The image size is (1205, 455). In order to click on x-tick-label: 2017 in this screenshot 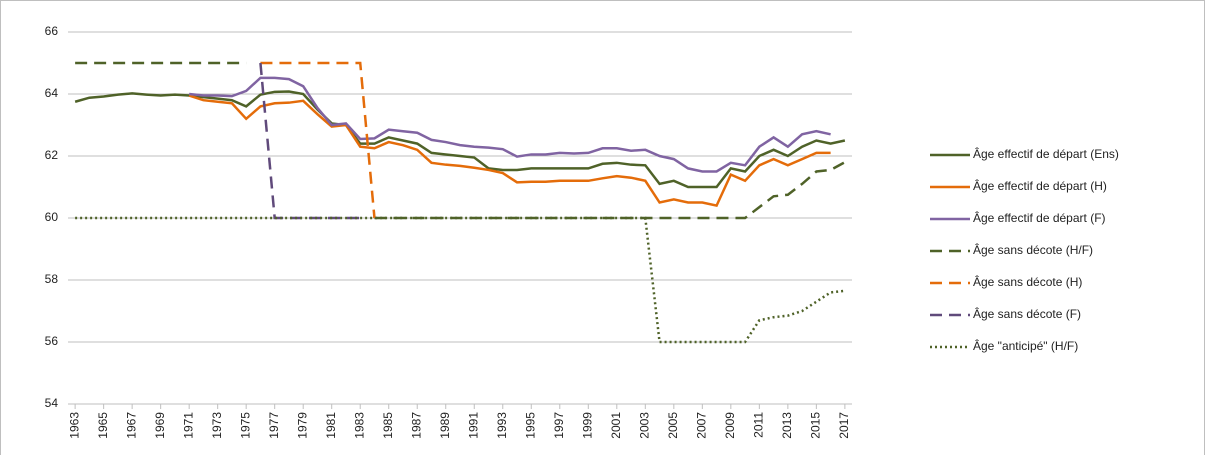, I will do `click(844, 425)`.